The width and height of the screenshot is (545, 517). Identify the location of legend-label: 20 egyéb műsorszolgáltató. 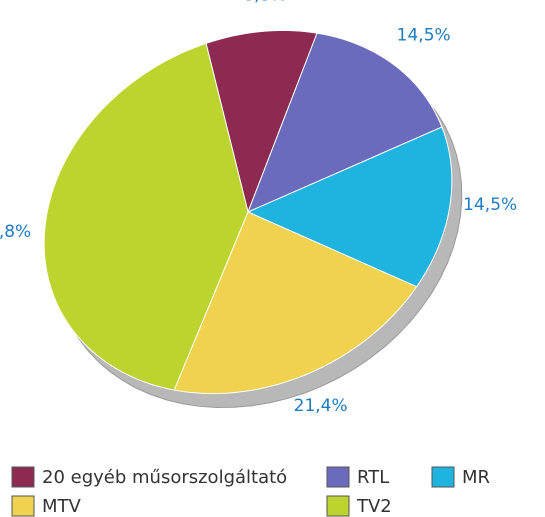
(164, 477).